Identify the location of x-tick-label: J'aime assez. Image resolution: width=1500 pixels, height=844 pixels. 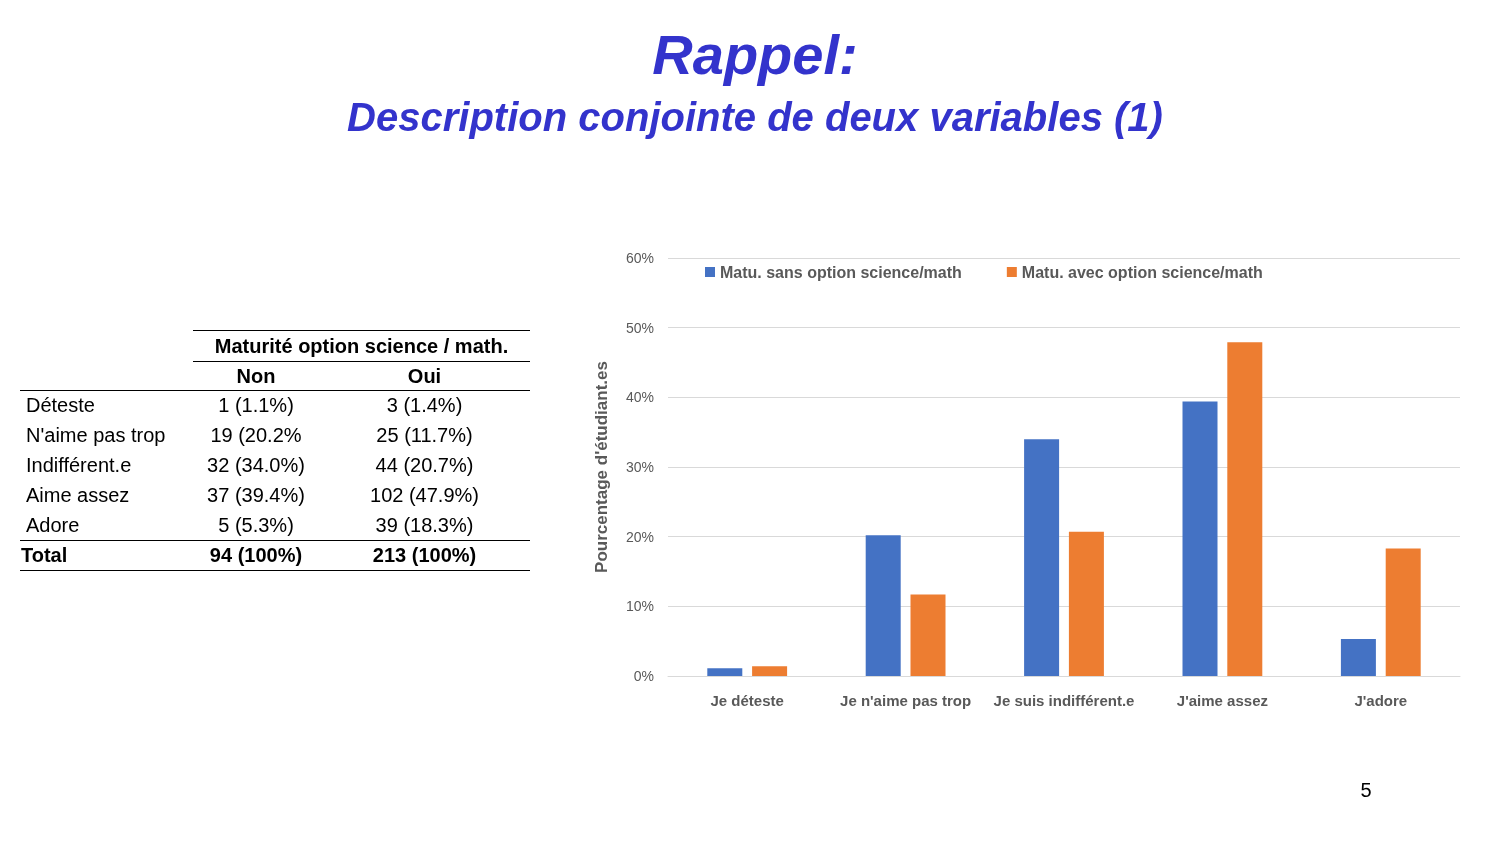
(1222, 700).